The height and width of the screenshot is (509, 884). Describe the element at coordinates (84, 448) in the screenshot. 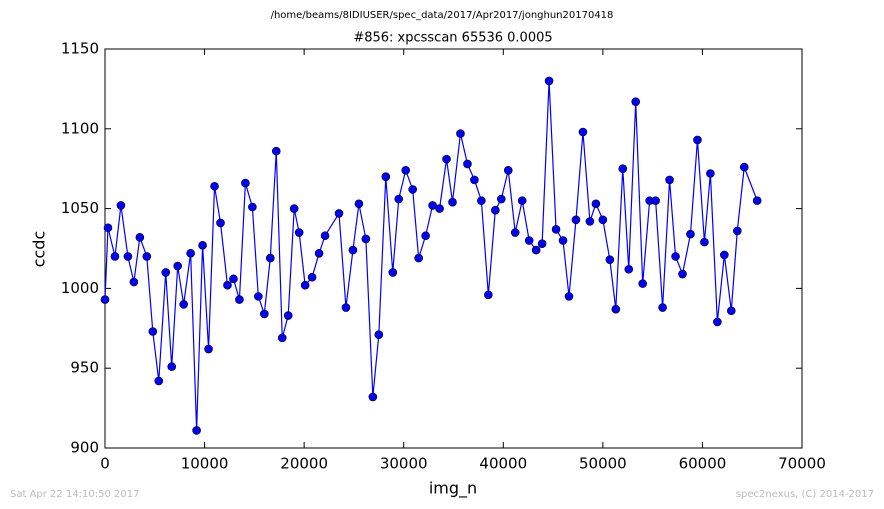

I see `y-tick-label: 900` at that location.